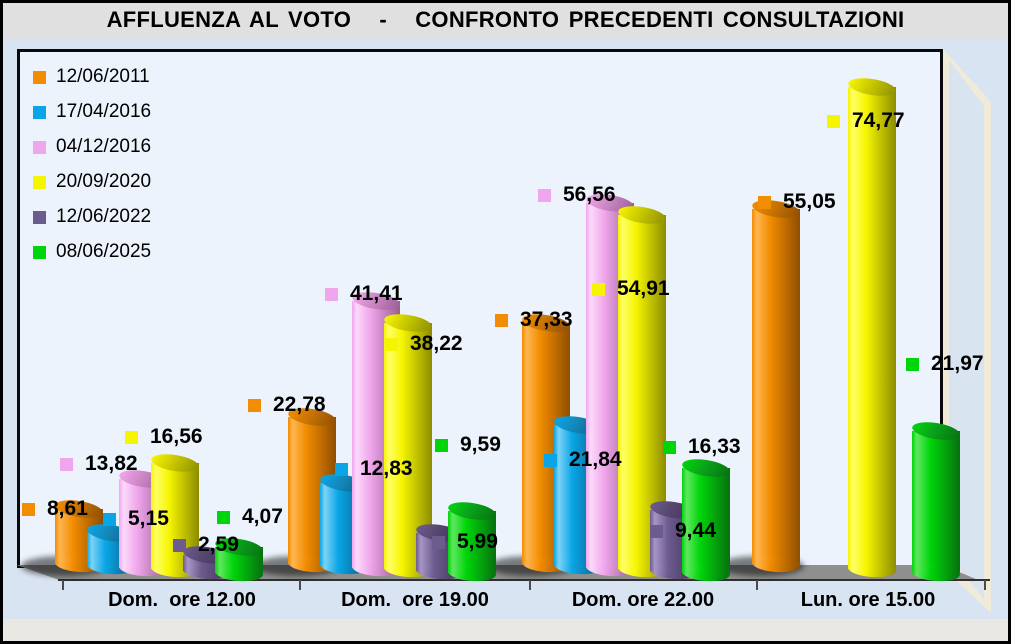 This screenshot has width=1011, height=644. Describe the element at coordinates (589, 194) in the screenshot. I see `value-label-text: 56,56` at that location.